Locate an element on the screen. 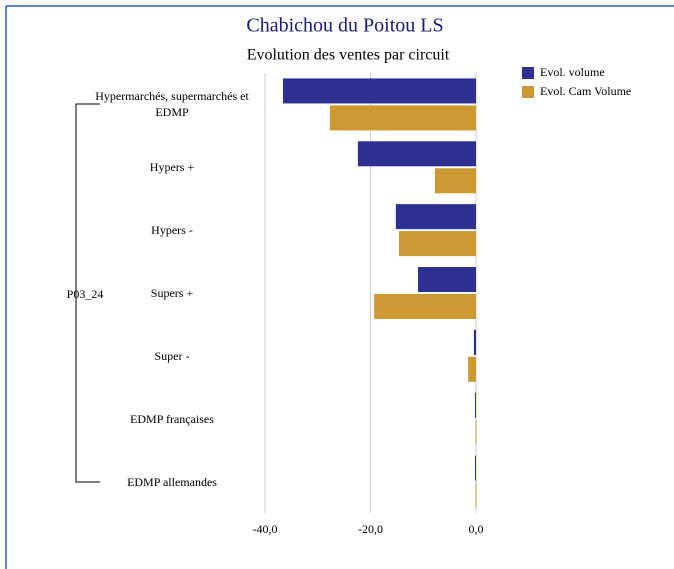 This screenshot has height=569, width=674. y-tick-label: Hypers - is located at coordinates (172, 230).